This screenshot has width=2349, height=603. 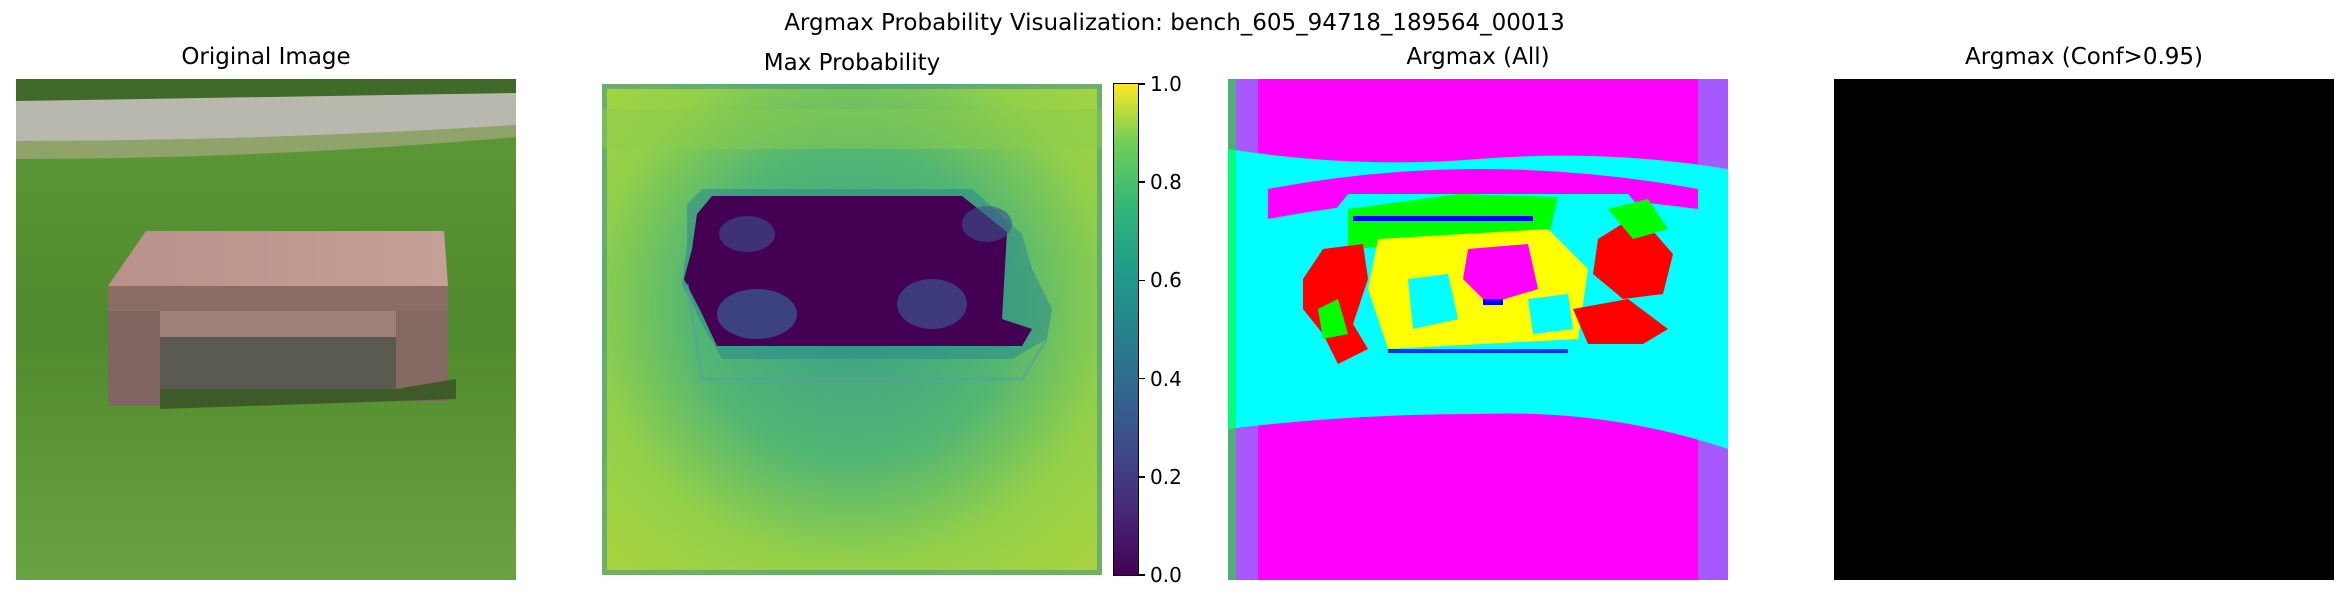 What do you see at coordinates (1166, 476) in the screenshot?
I see `colorbar-tick-label: 0.2` at bounding box center [1166, 476].